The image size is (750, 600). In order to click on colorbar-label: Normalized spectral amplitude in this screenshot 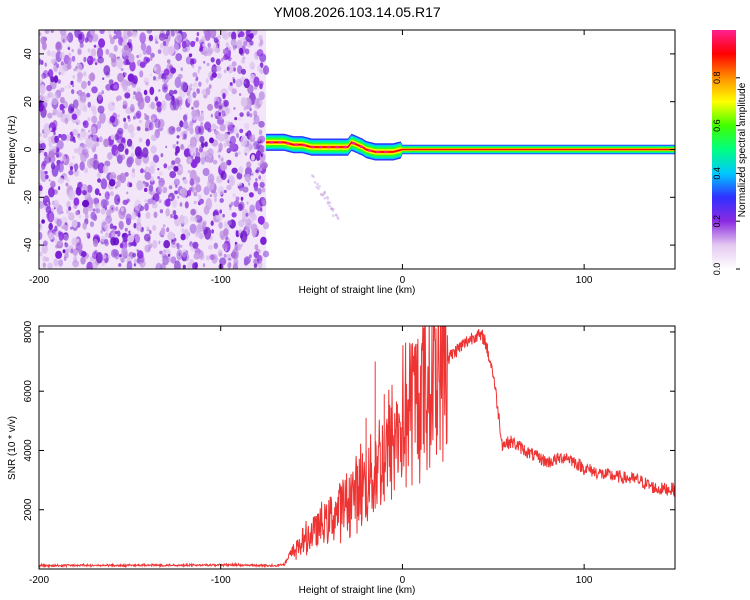, I will do `click(742, 149)`.